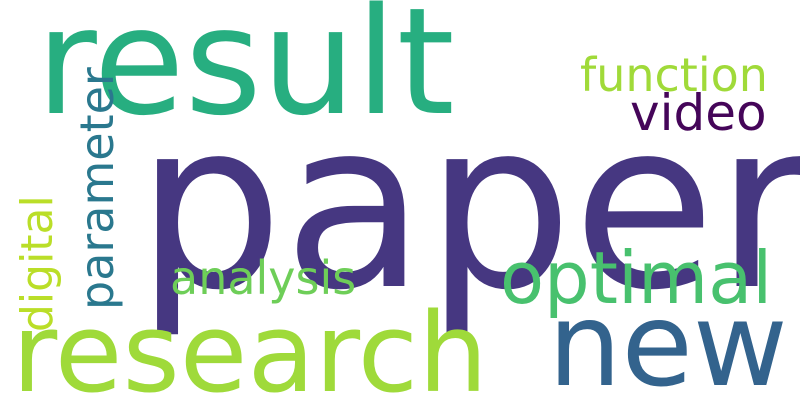 Image resolution: width=800 pixels, height=400 pixels. I want to click on word-digital: digital, so click(37, 263).